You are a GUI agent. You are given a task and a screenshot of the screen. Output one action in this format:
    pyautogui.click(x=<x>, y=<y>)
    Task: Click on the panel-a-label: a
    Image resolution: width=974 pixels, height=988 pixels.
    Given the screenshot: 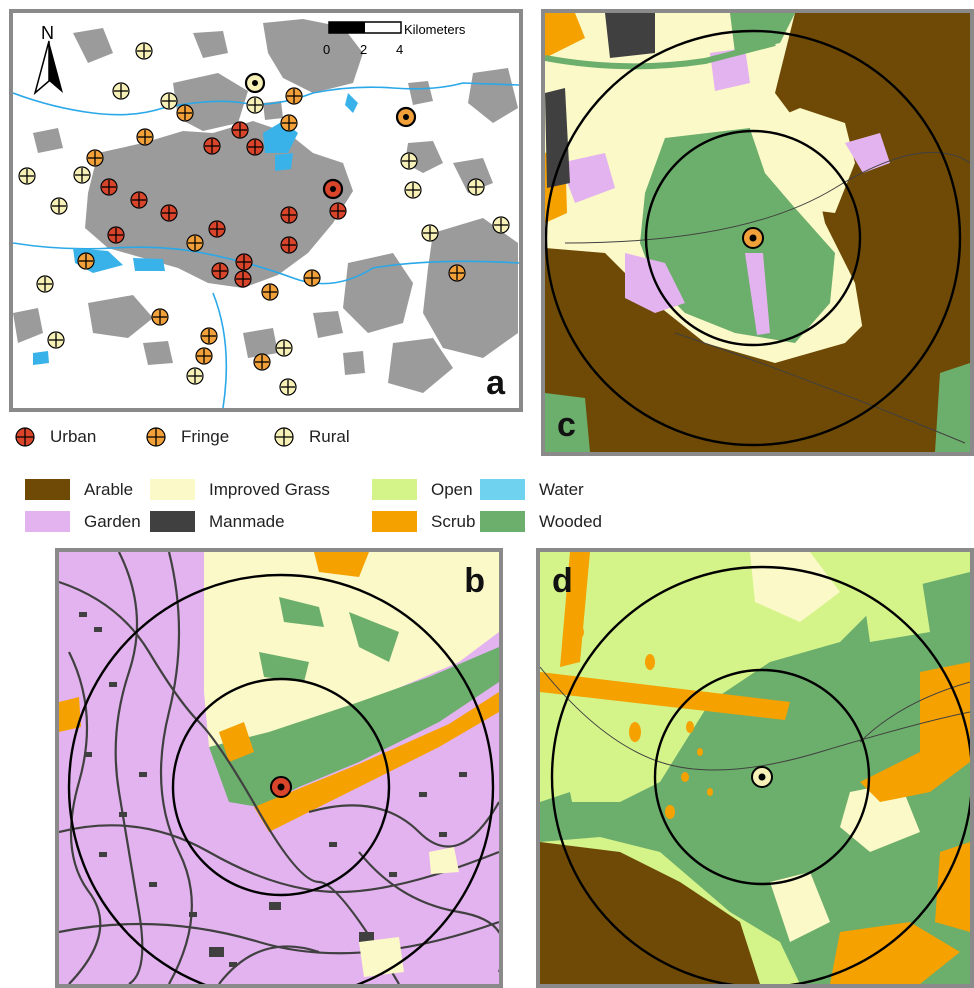 What is the action you would take?
    pyautogui.click(x=495, y=383)
    